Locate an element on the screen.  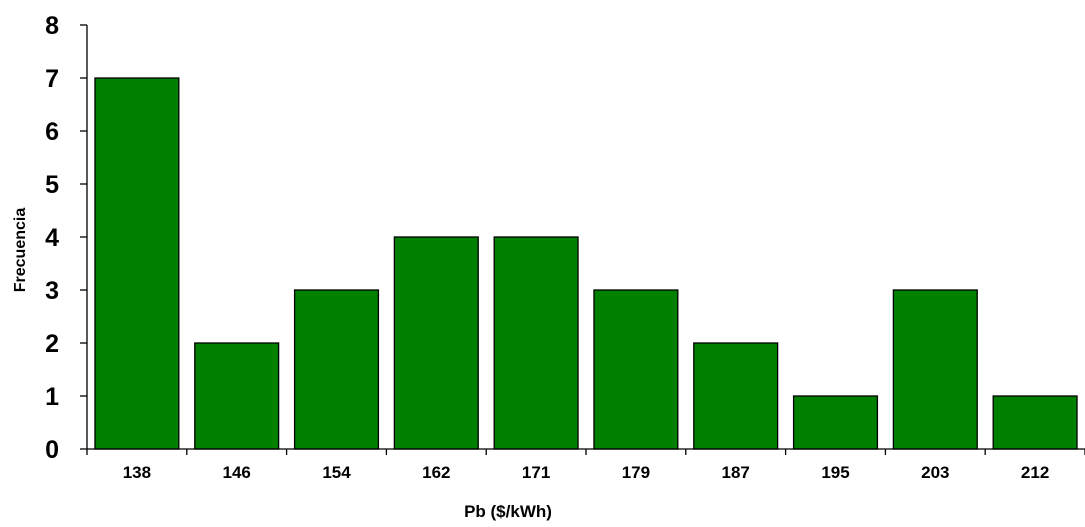
x-tick-label: 154 is located at coordinates (336, 472).